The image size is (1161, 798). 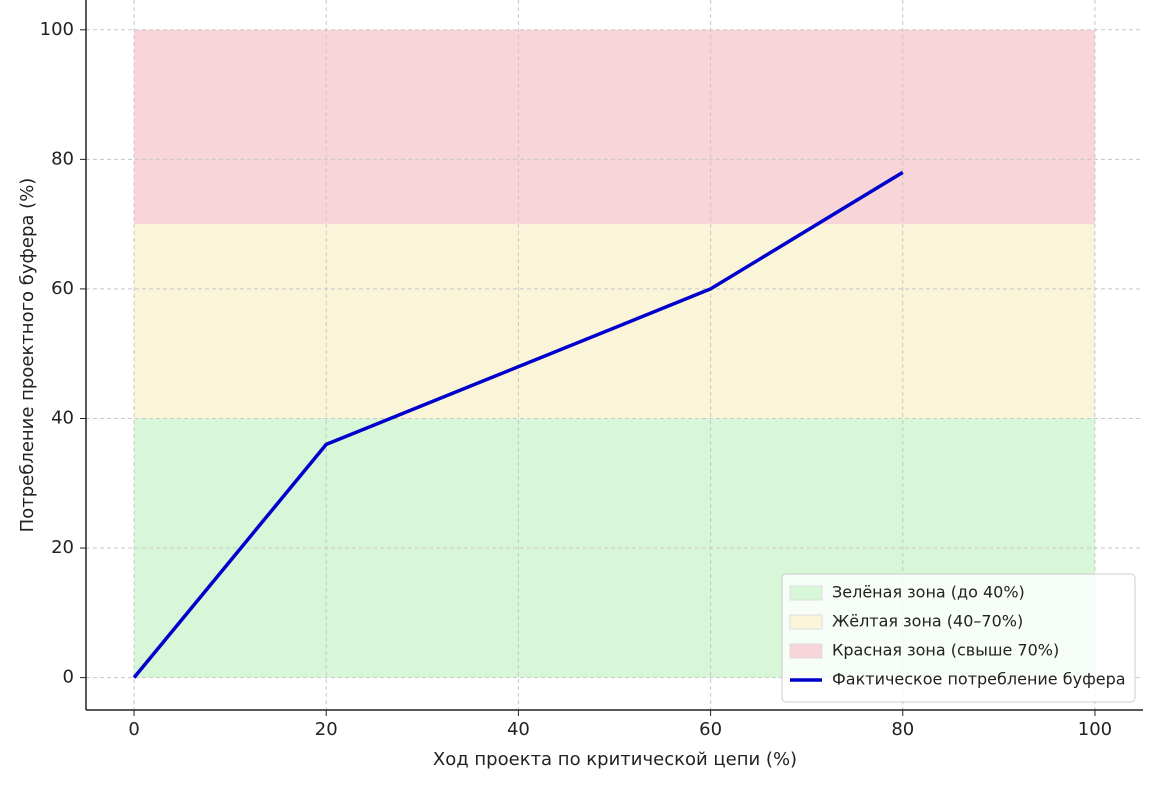 What do you see at coordinates (518, 729) in the screenshot?
I see `x-tick-label: 40` at bounding box center [518, 729].